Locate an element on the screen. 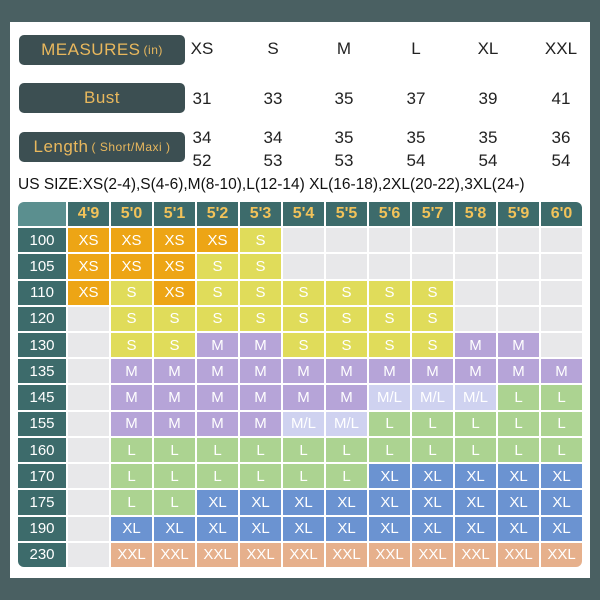 This screenshot has width=600, height=600. bust-value: 35 is located at coordinates (344, 98).